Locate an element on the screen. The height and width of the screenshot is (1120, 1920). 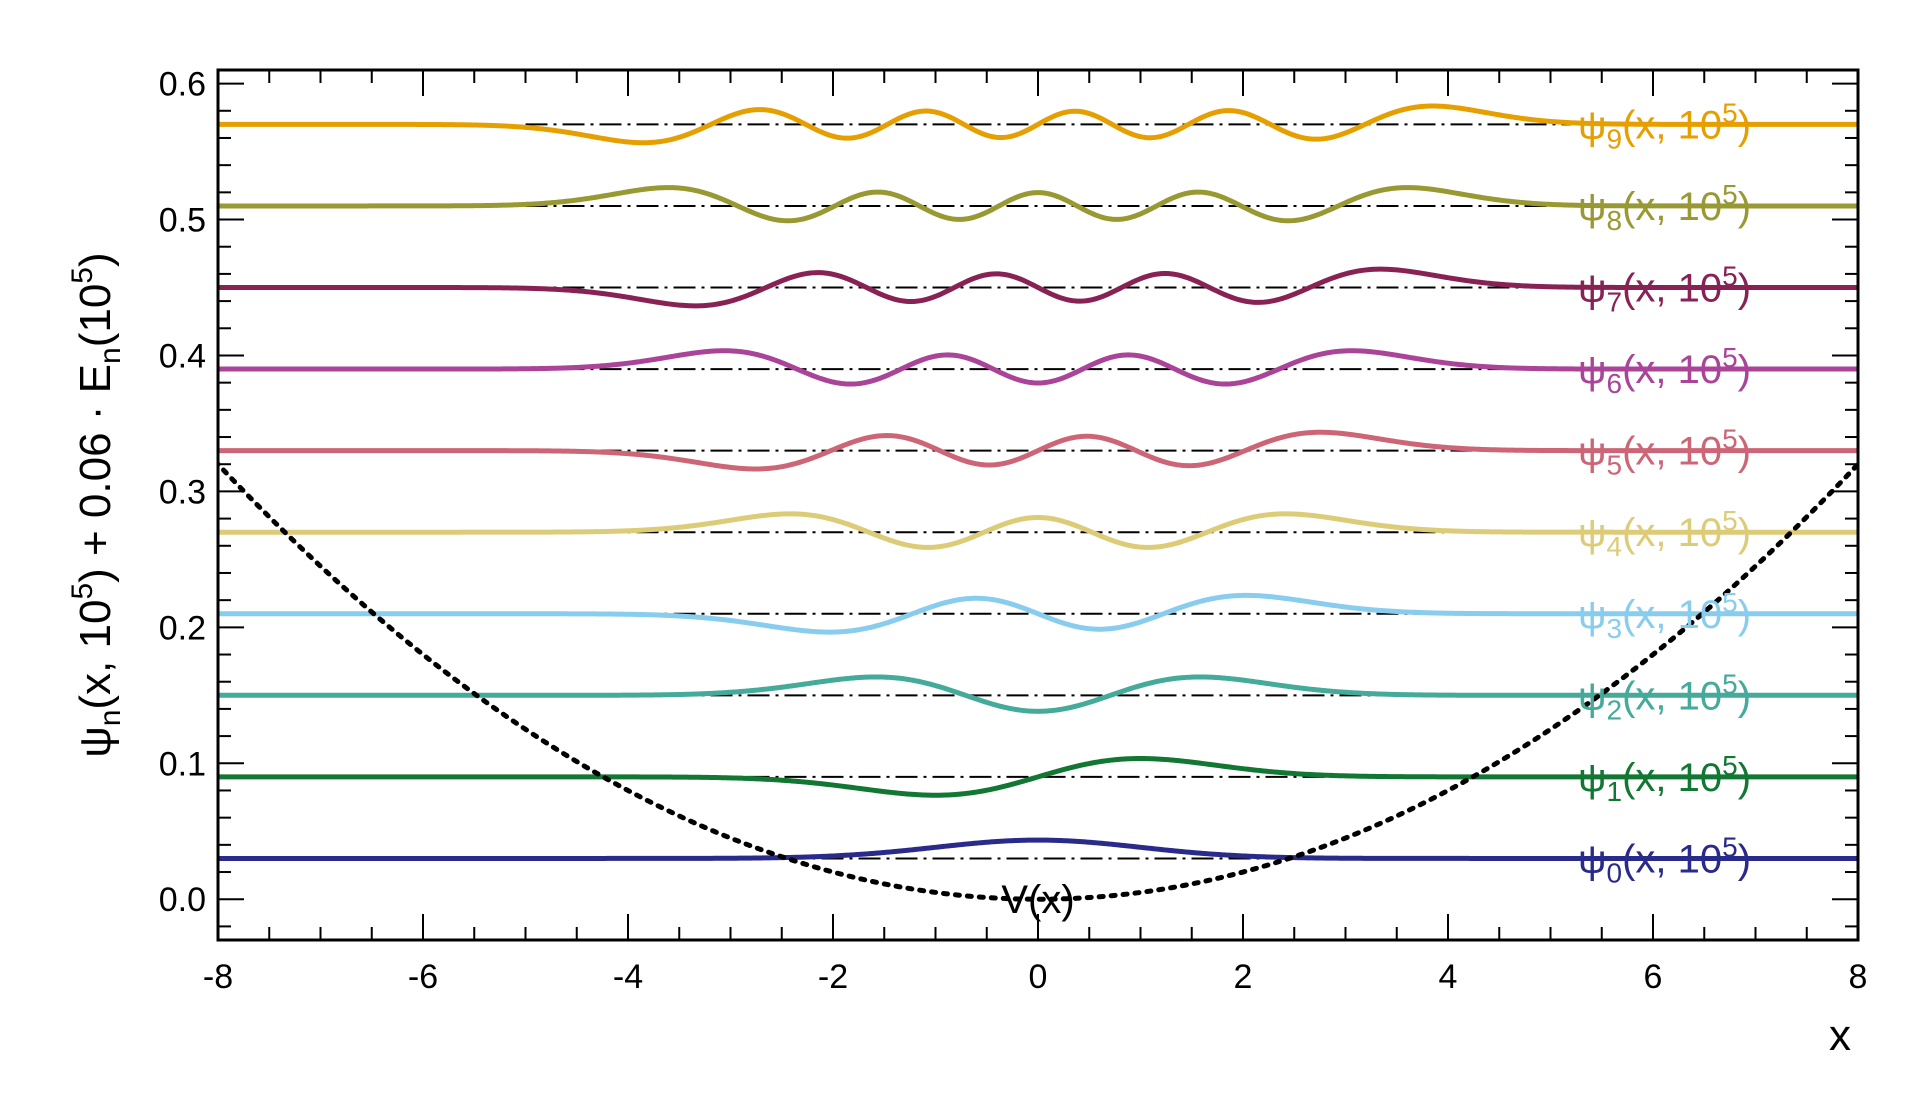
series-label-7: ψ7(x, 105) is located at coordinates (1664, 289).